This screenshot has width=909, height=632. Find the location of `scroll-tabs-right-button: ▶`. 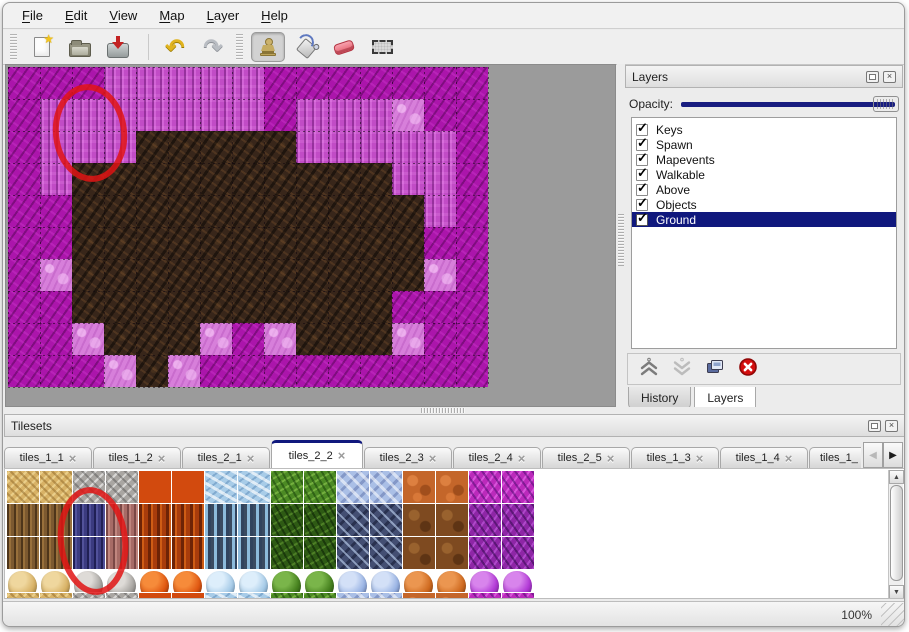

scroll-tabs-right-button: ▶ is located at coordinates (893, 455).